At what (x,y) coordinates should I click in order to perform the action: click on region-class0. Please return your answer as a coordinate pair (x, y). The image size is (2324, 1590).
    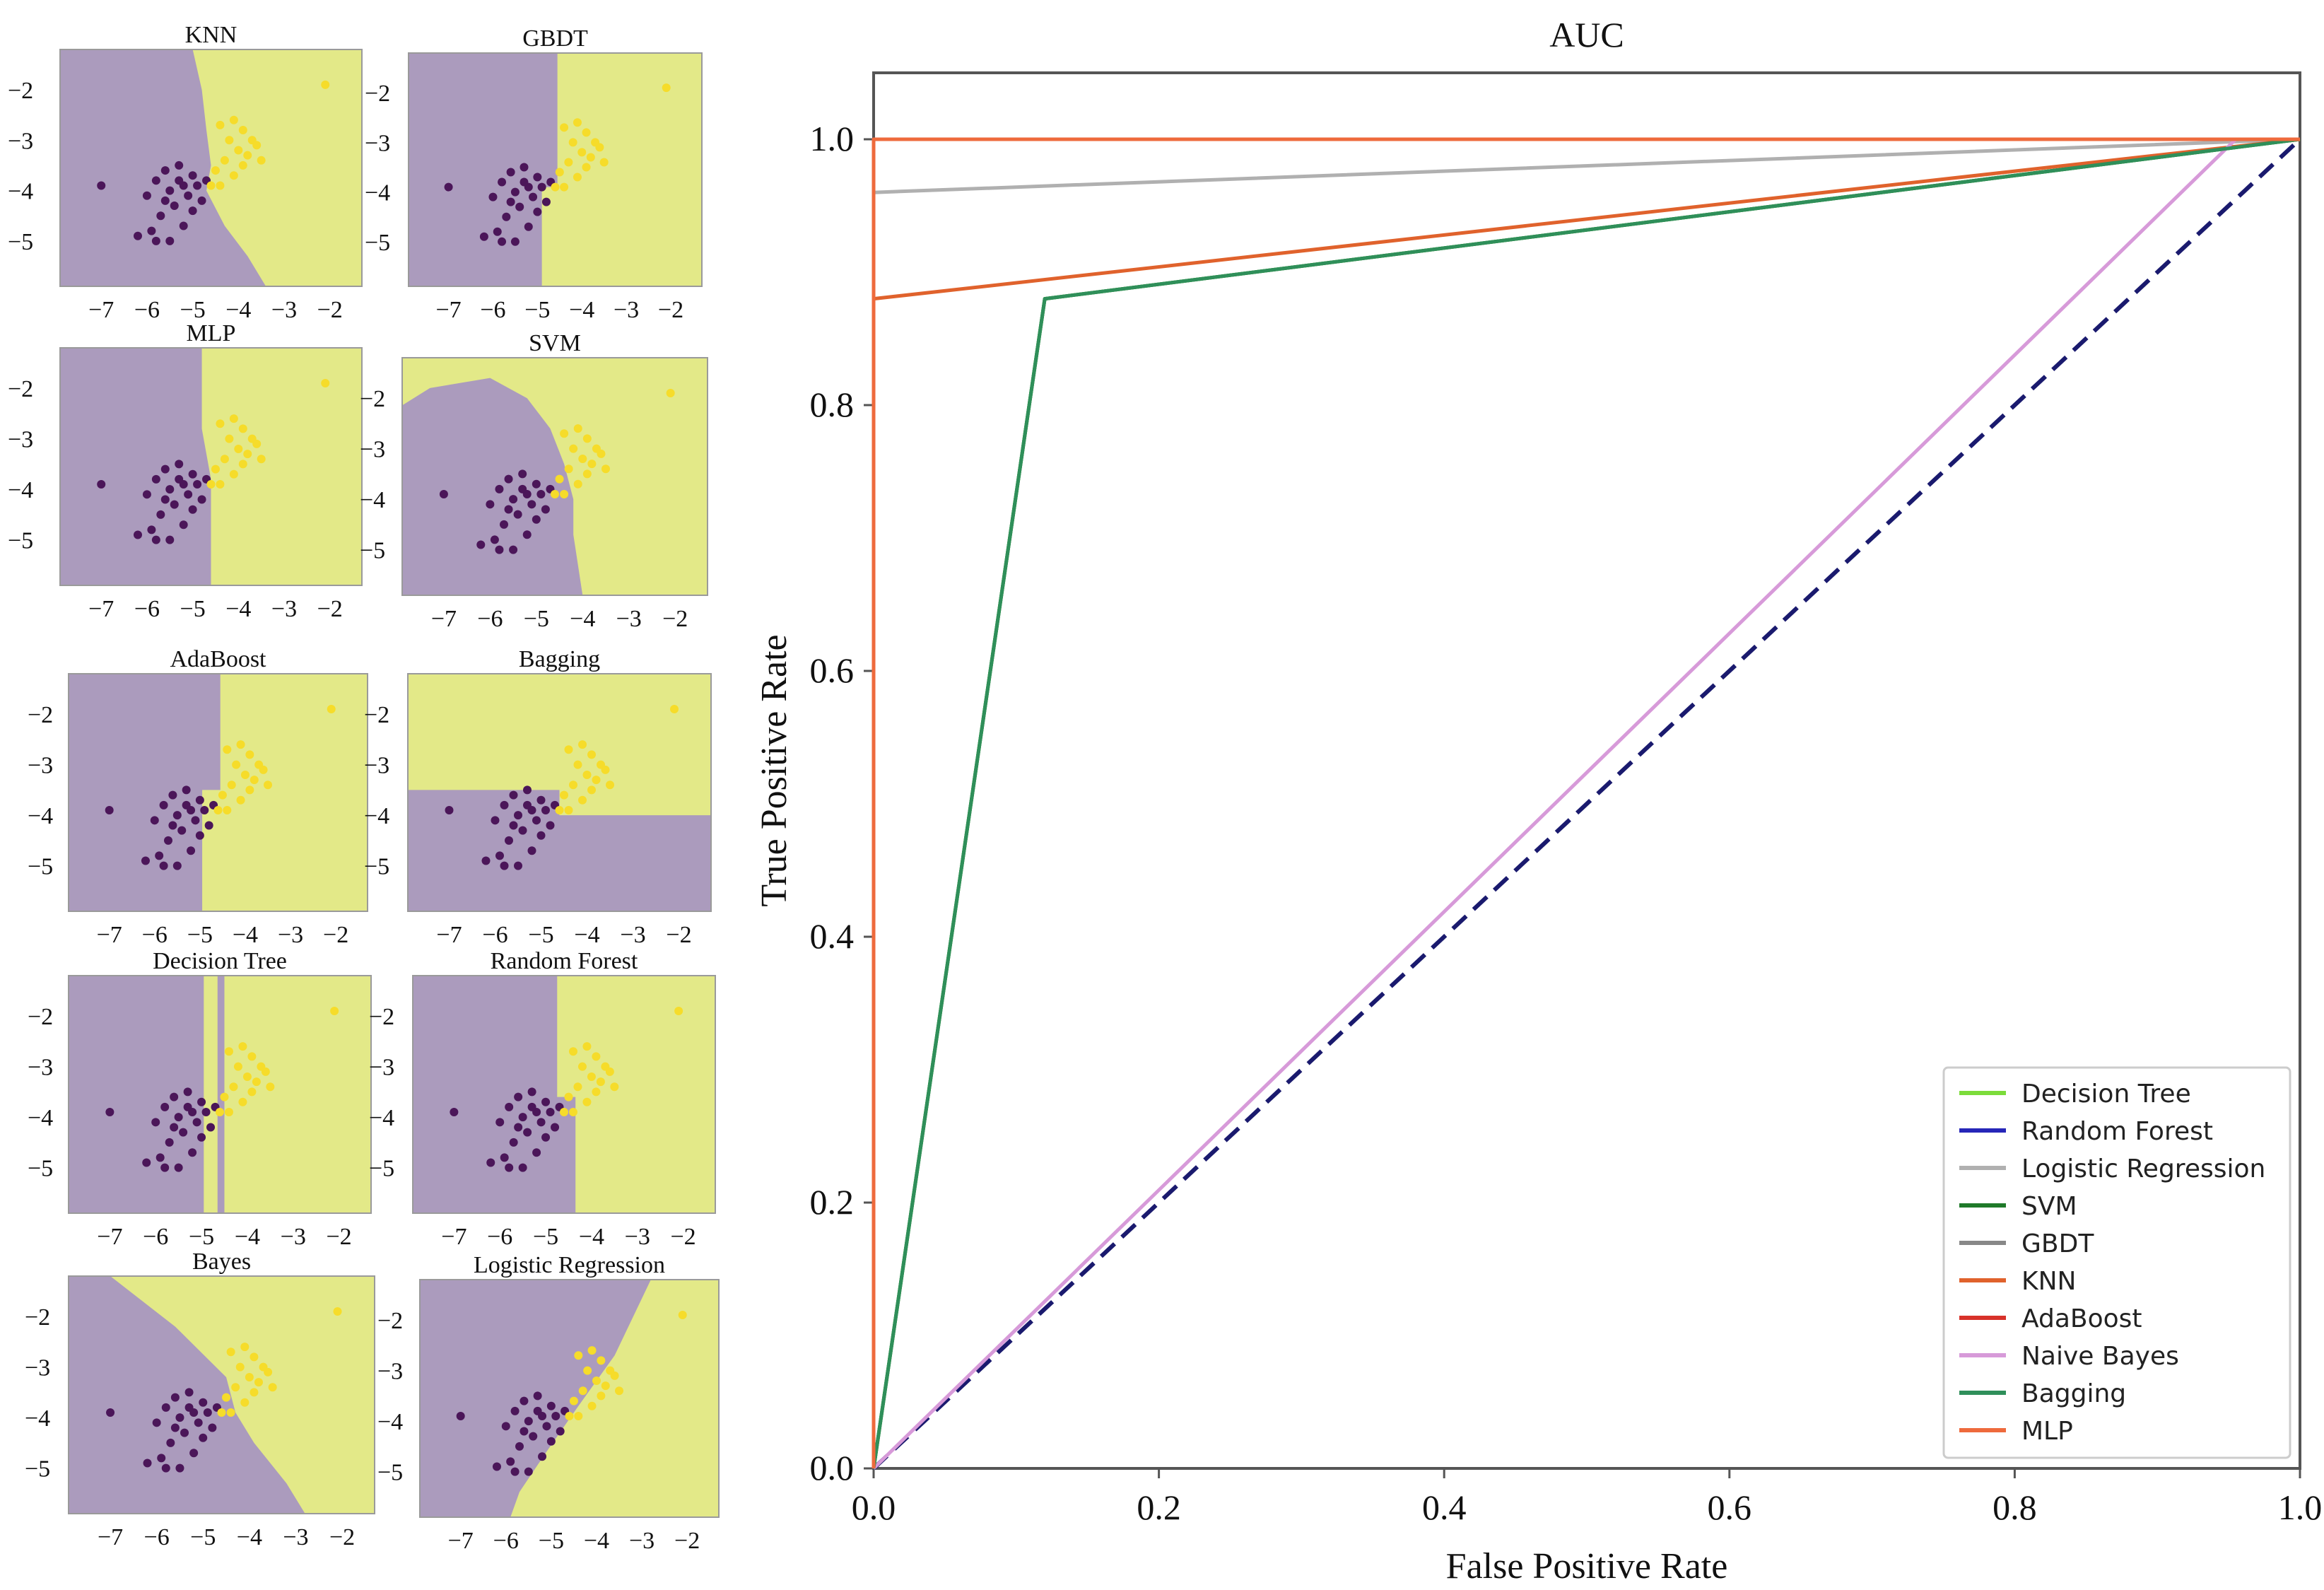
    Looking at the image, I should click on (145, 792).